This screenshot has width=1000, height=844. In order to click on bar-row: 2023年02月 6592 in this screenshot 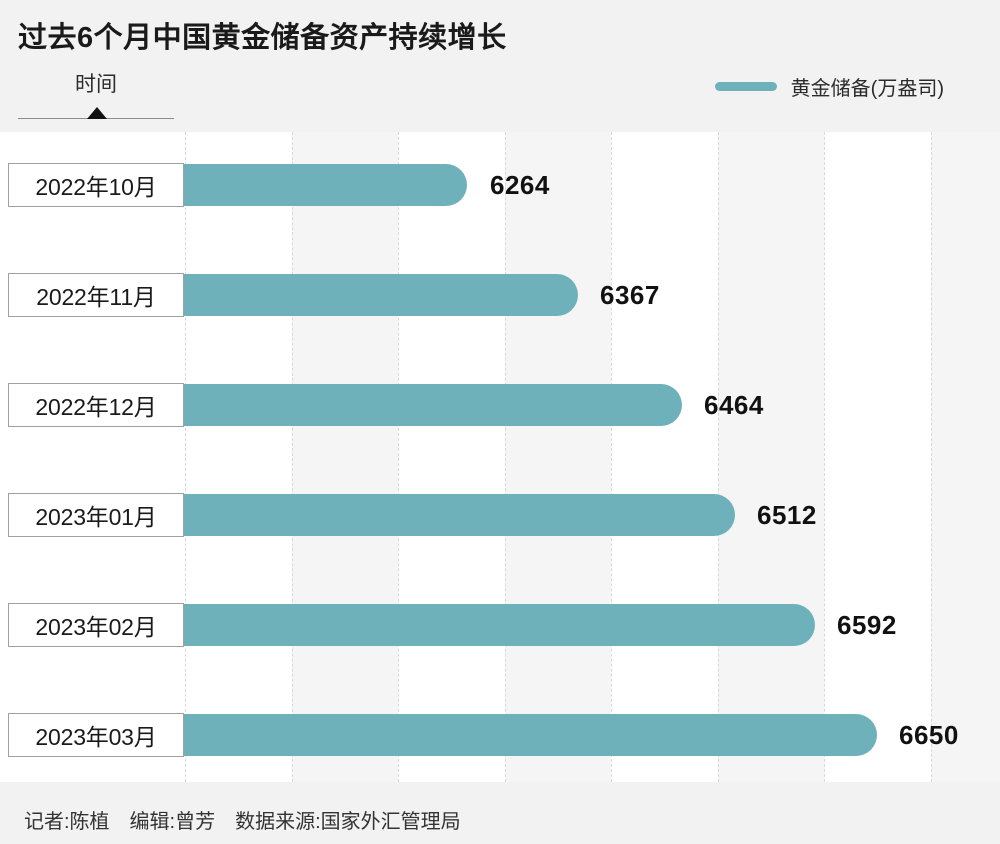, I will do `click(500, 625)`.